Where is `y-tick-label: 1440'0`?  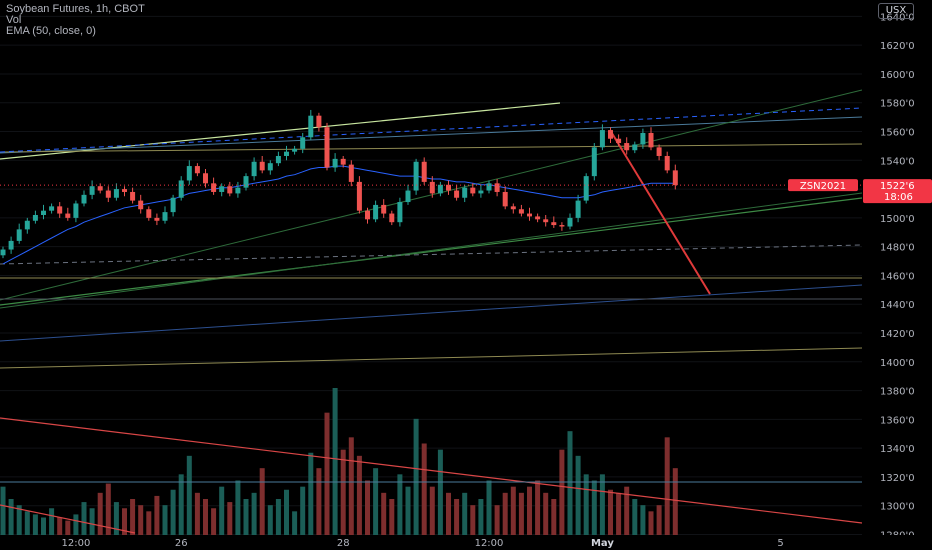
y-tick-label: 1440'0 is located at coordinates (897, 305).